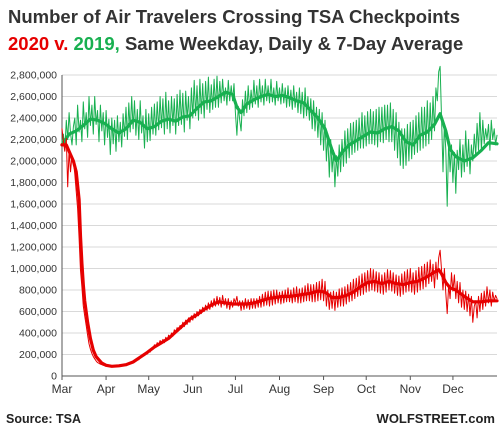 This screenshot has width=503, height=435. I want to click on y-tick-label: 200,000, so click(38, 355).